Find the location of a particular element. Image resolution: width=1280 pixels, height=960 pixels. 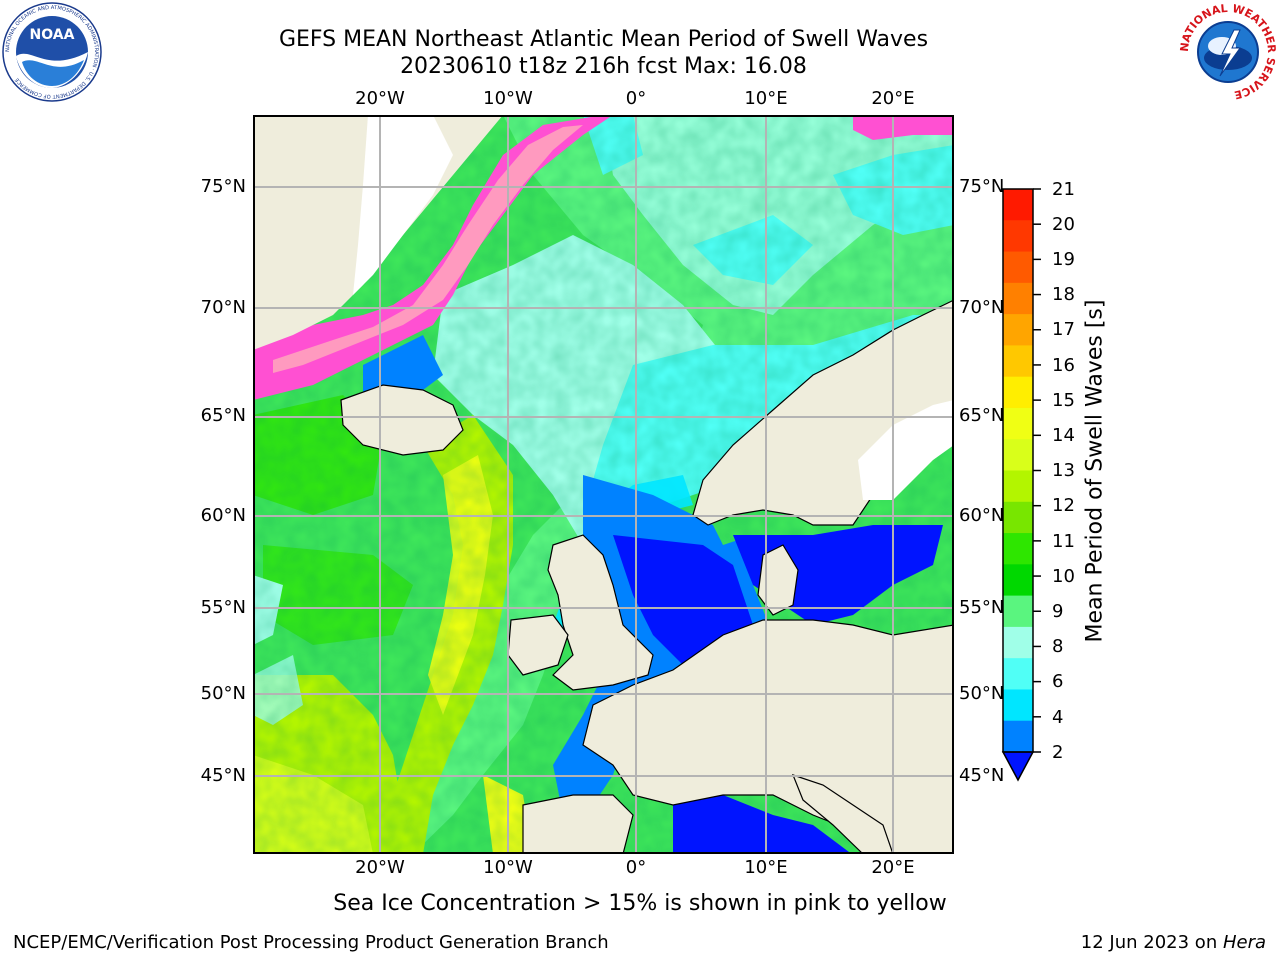

swell-field-mediterranean is located at coordinates (762, 824).